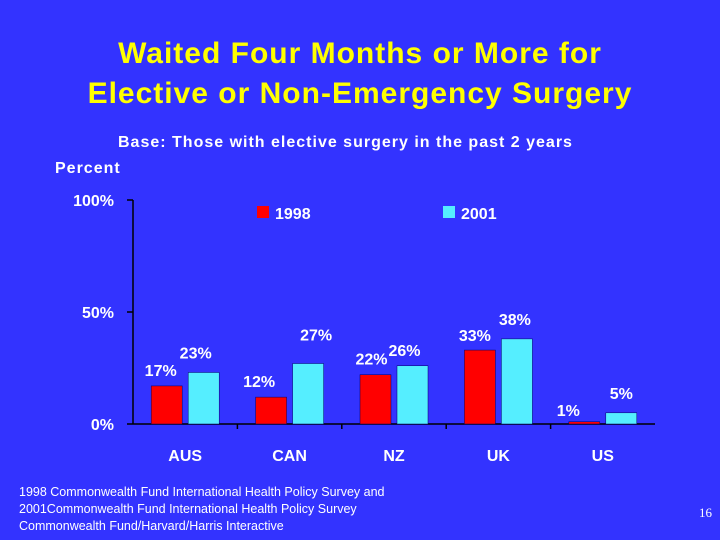  What do you see at coordinates (621, 418) in the screenshot?
I see `bar-2001-us` at bounding box center [621, 418].